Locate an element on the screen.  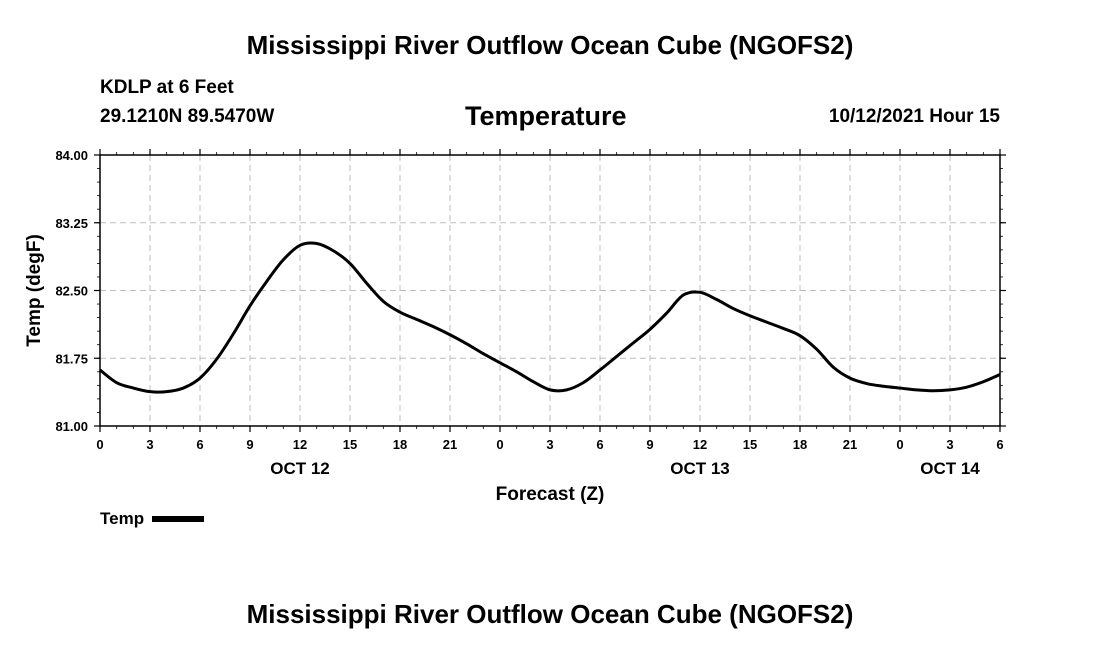
station-coordinates: 29.1210N 89.5470W is located at coordinates (187, 116).